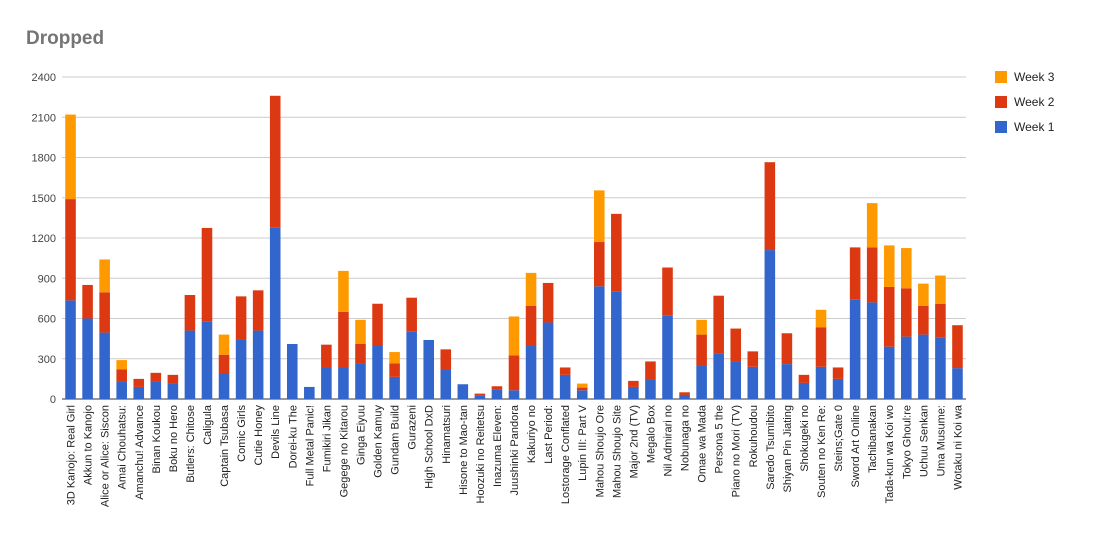 The height and width of the screenshot is (544, 1096). Describe the element at coordinates (924, 441) in the screenshot. I see `x-category-label: Uchuu Senkan` at that location.